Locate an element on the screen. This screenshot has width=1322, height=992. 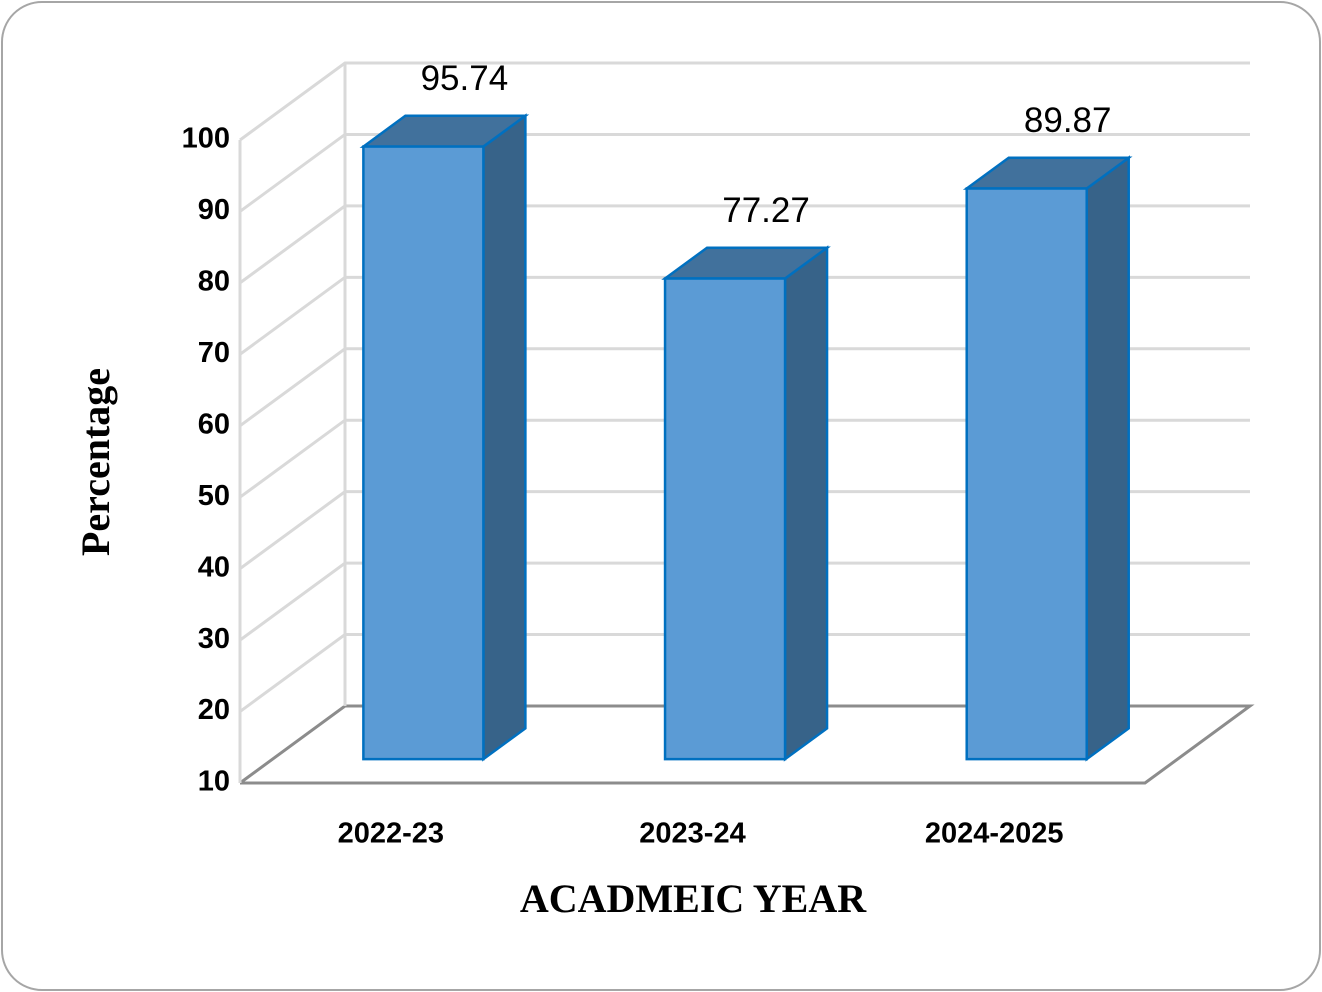
x-tick-label: 2024-2025 is located at coordinates (994, 834).